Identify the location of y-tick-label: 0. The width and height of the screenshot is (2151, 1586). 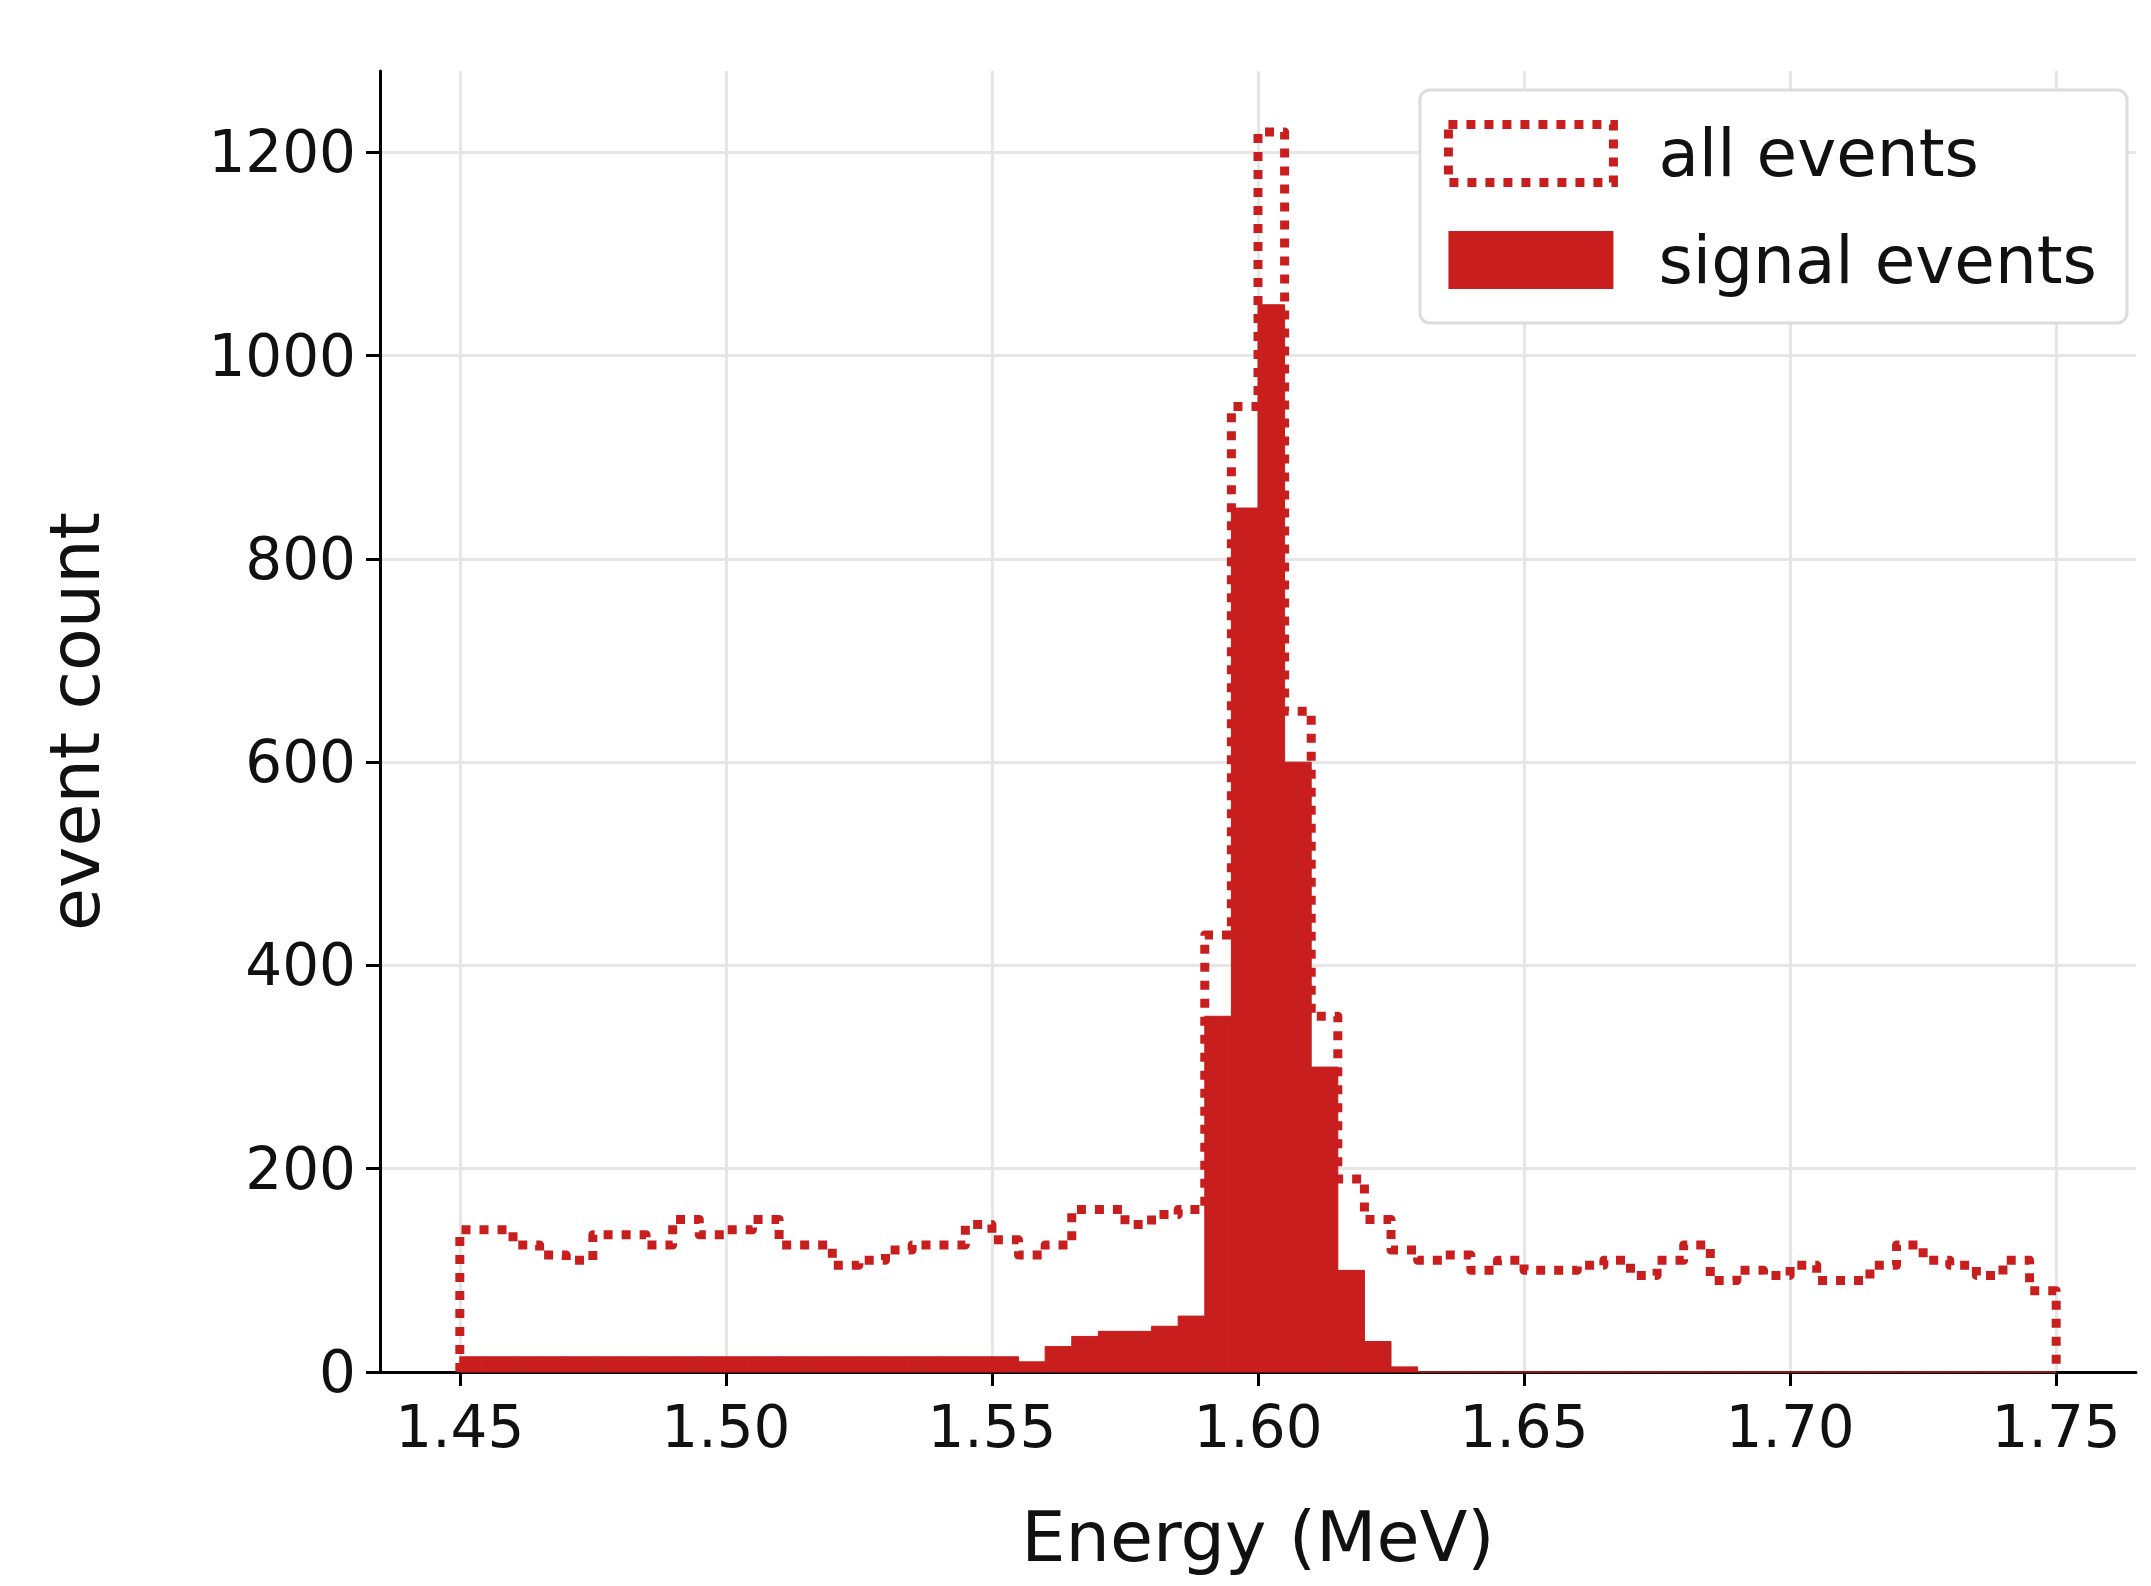
(337, 1372).